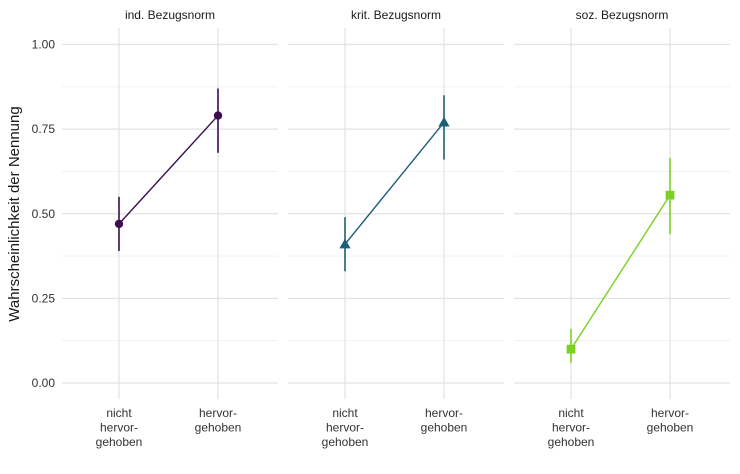 Image resolution: width=740 pixels, height=474 pixels. What do you see at coordinates (44, 298) in the screenshot?
I see `y-tick-label: 0.25` at bounding box center [44, 298].